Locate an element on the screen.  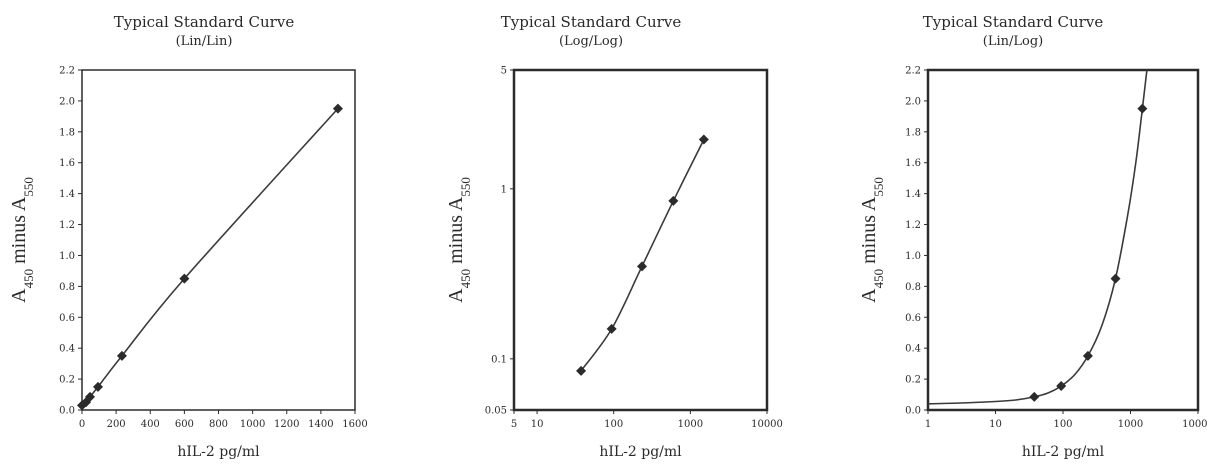
x-tick-label: 5 is located at coordinates (514, 424).